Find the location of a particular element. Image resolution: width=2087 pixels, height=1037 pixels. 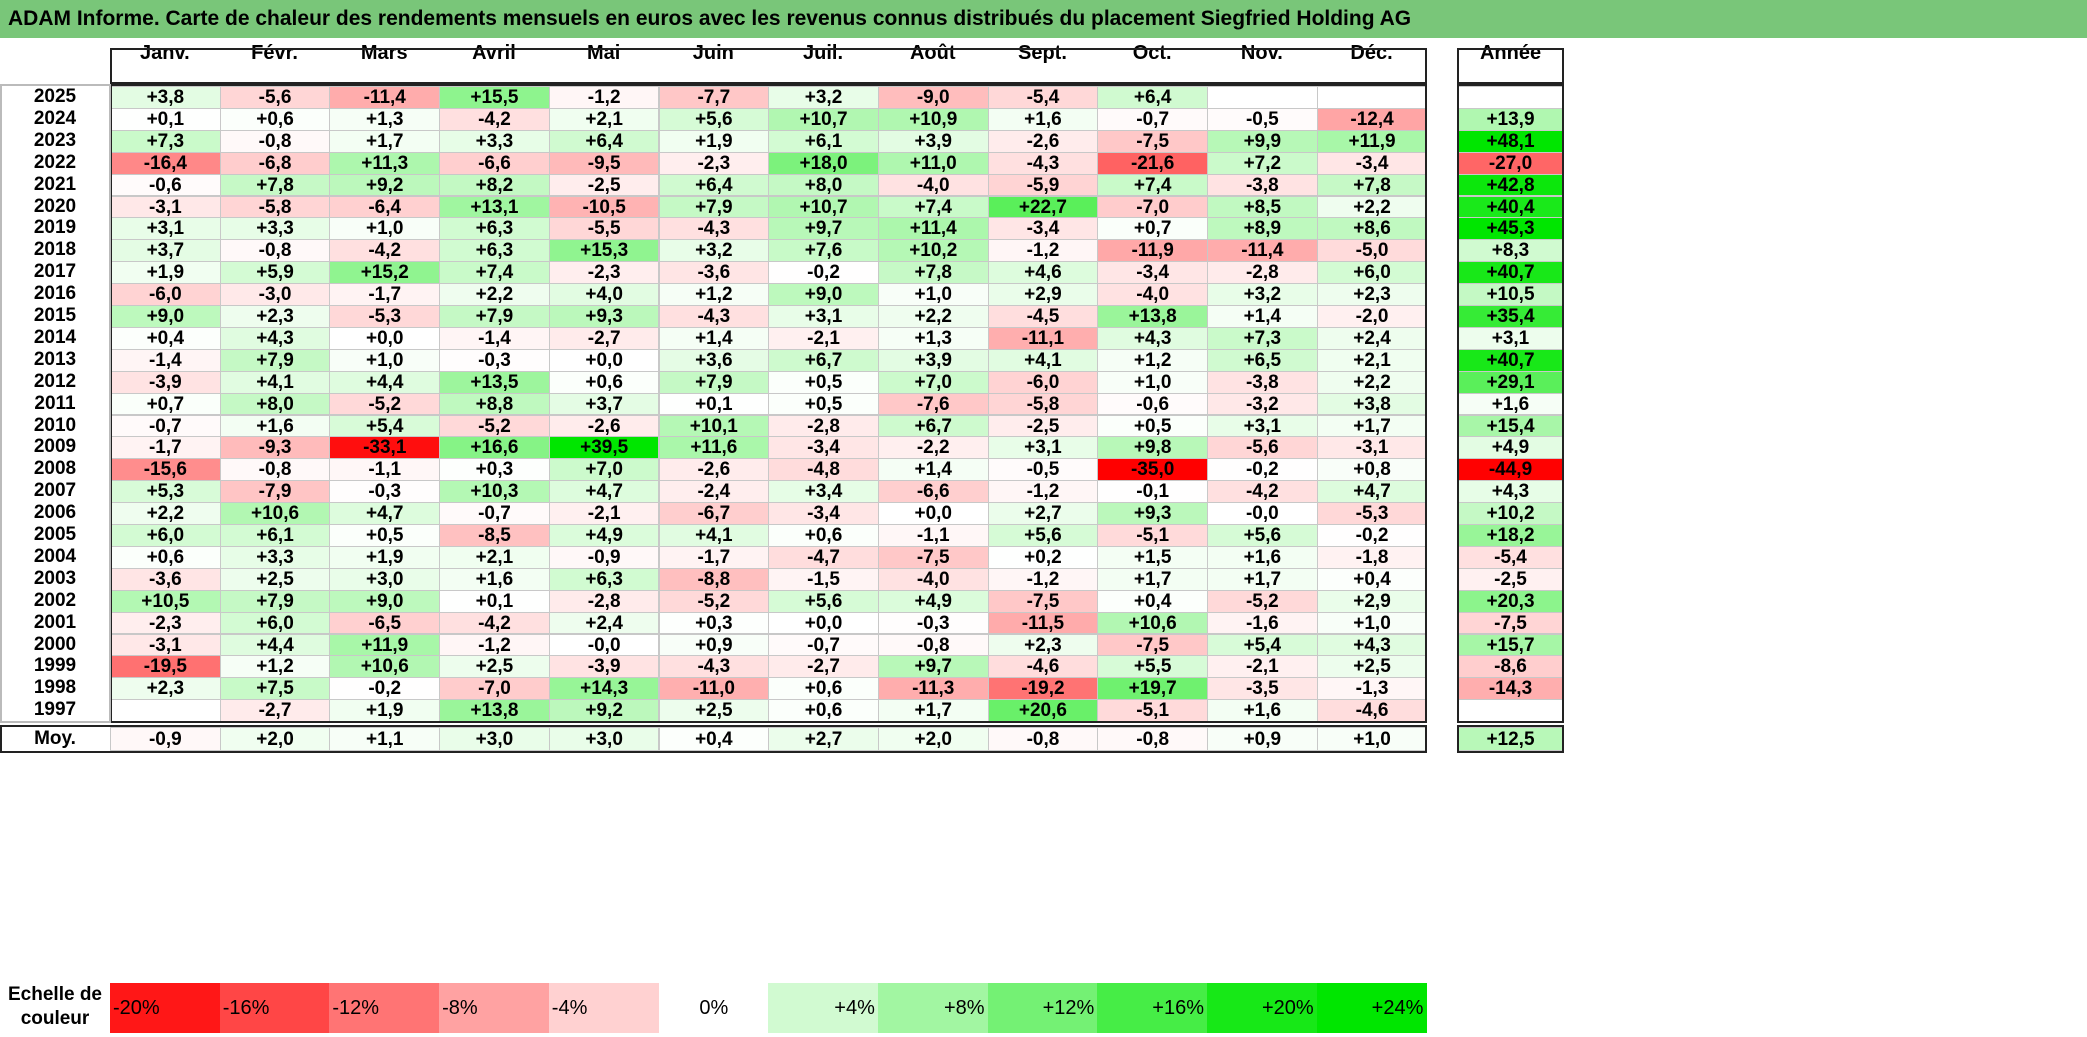

month-header: Juin is located at coordinates (713, 53).